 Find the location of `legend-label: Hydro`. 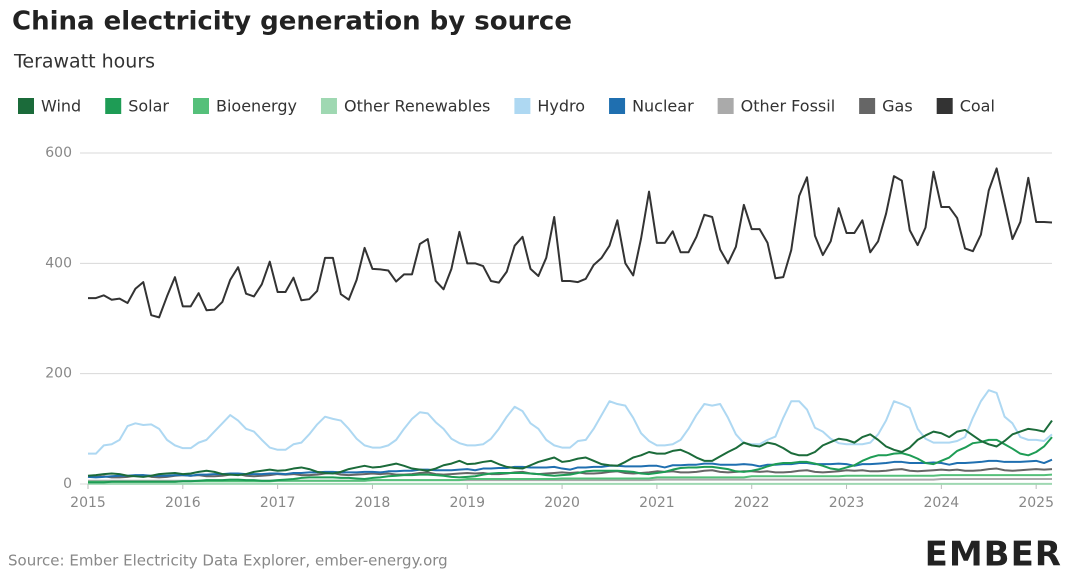

legend-label: Hydro is located at coordinates (561, 106).